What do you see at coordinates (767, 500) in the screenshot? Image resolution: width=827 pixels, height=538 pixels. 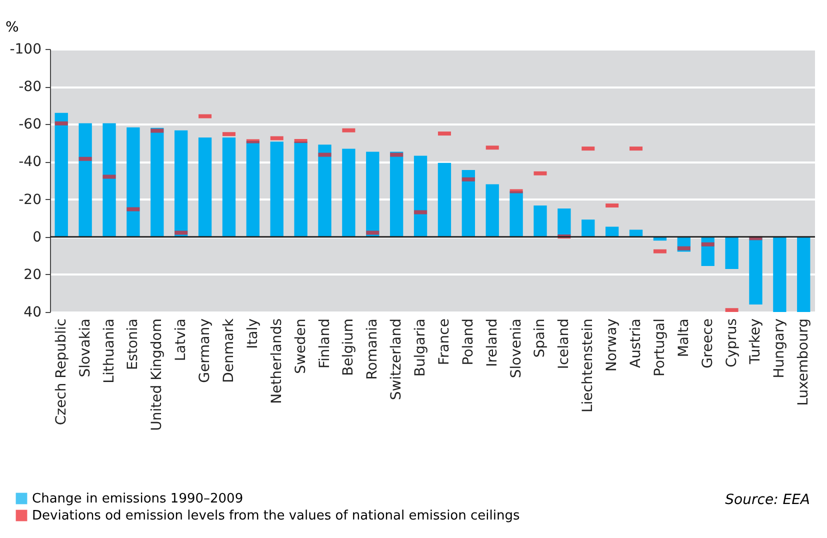 I see `source-note: Source: EEA` at bounding box center [767, 500].